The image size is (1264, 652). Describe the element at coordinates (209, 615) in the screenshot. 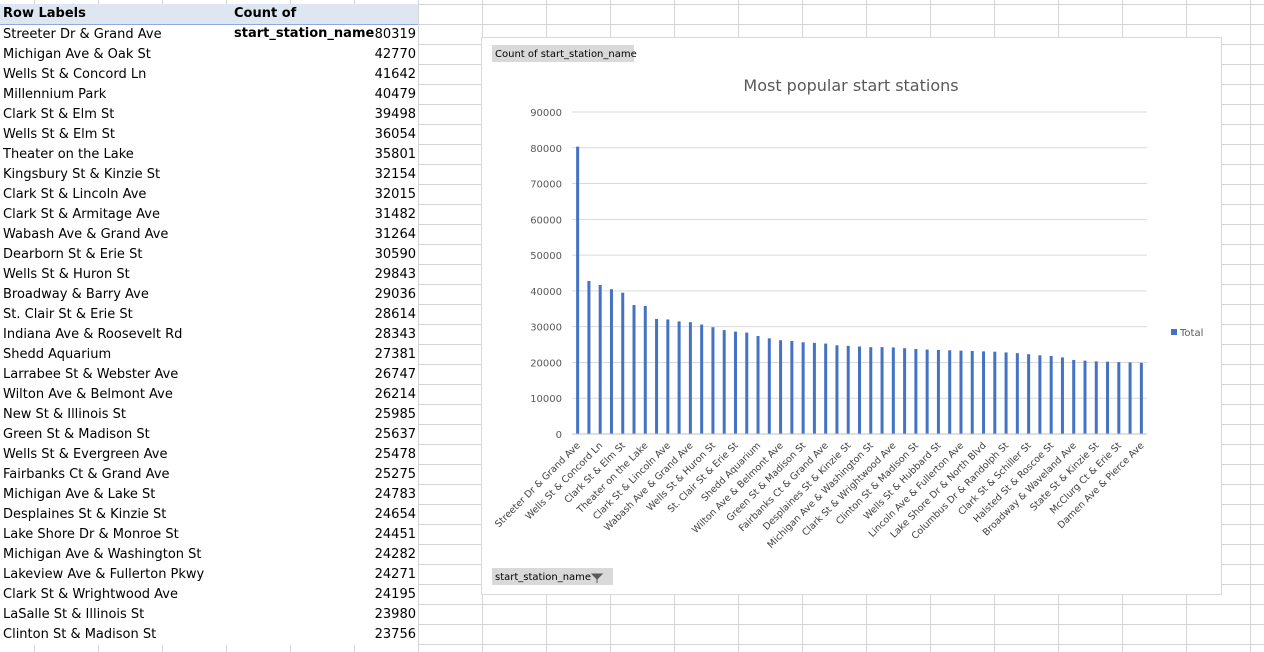

I see `table-row: LaSalle St & Illinois St 23980` at that location.